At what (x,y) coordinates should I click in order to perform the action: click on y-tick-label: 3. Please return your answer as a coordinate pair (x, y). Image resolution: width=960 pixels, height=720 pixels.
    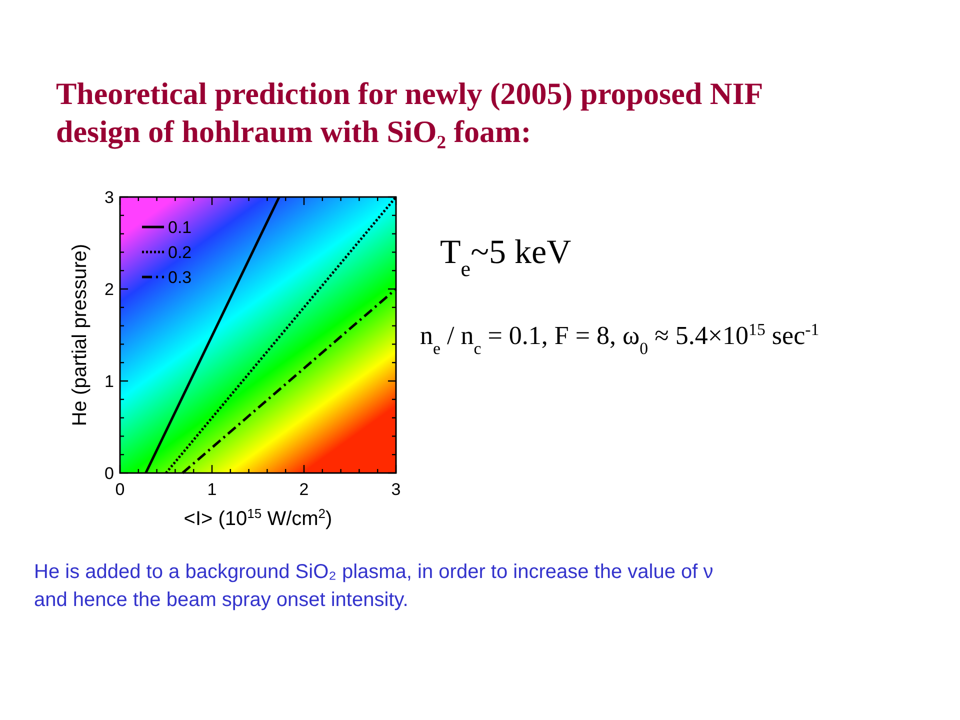
    Looking at the image, I should click on (109, 197).